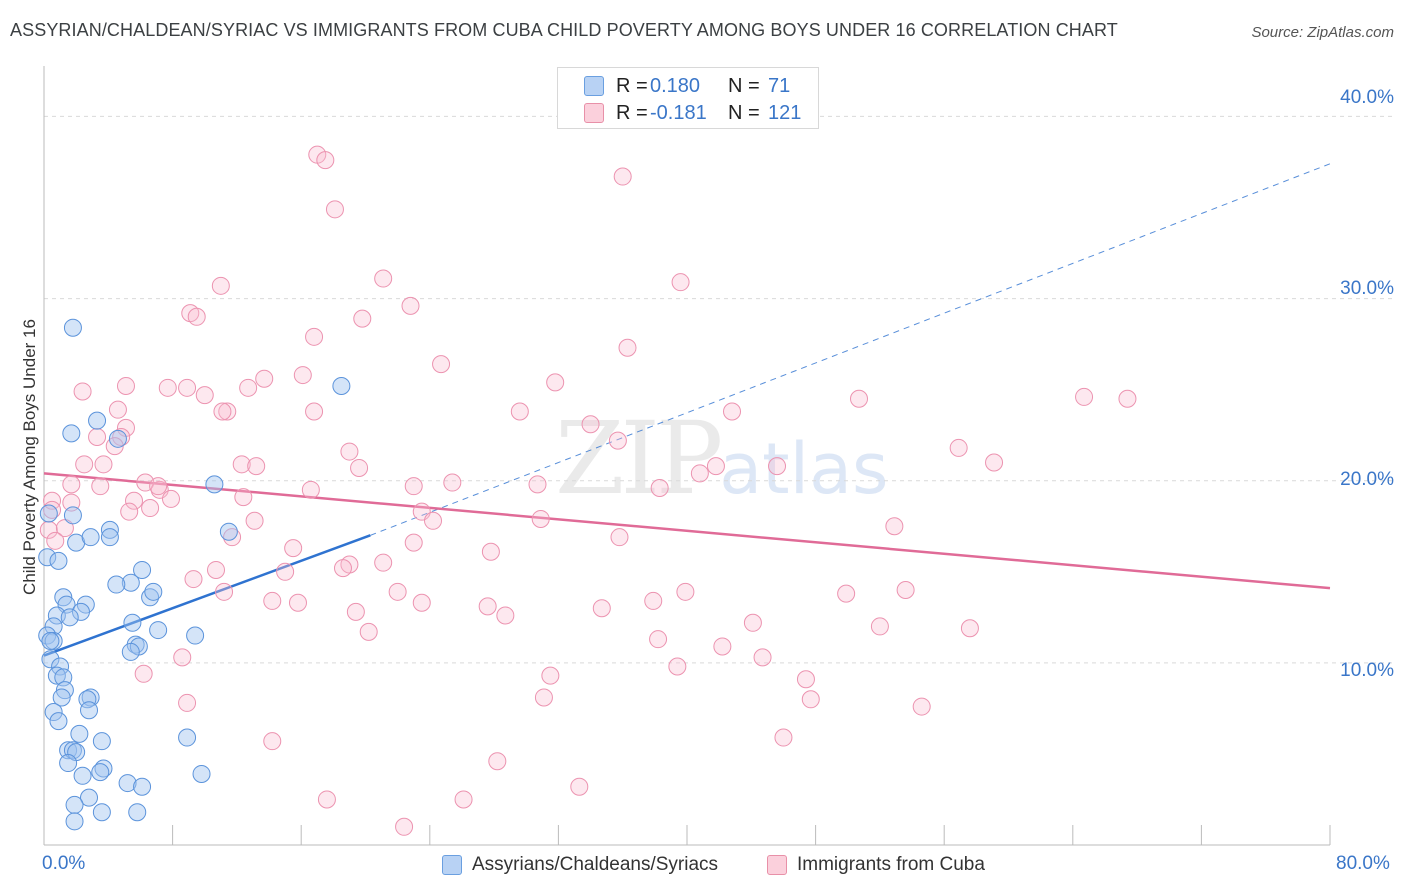 This screenshot has width=1406, height=892. What do you see at coordinates (1322, 32) in the screenshot?
I see `source-credit: Source: ZipAtlas.com` at bounding box center [1322, 32].